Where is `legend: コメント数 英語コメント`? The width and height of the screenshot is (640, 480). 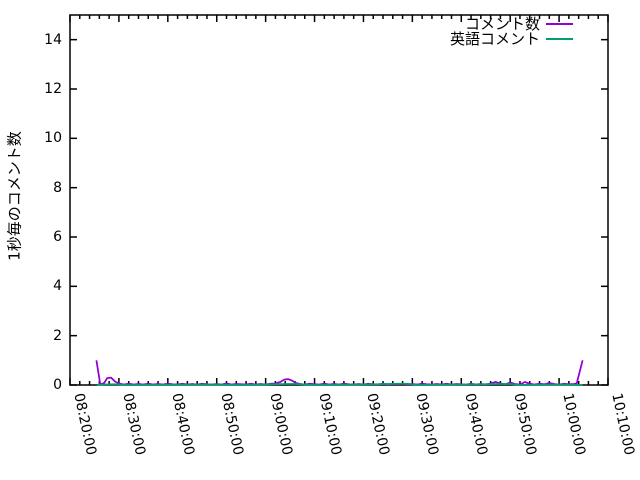 legend: コメント数 英語コメント is located at coordinates (511, 31).